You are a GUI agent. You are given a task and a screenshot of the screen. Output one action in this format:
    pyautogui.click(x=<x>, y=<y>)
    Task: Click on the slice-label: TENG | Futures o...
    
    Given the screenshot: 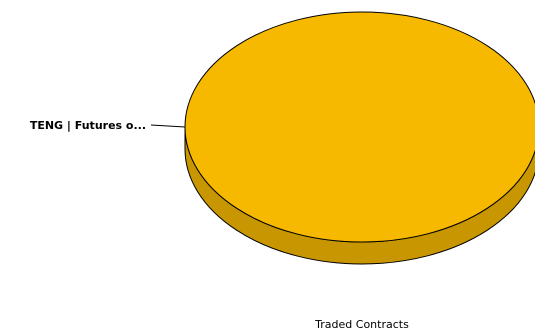 What is the action you would take?
    pyautogui.click(x=88, y=125)
    